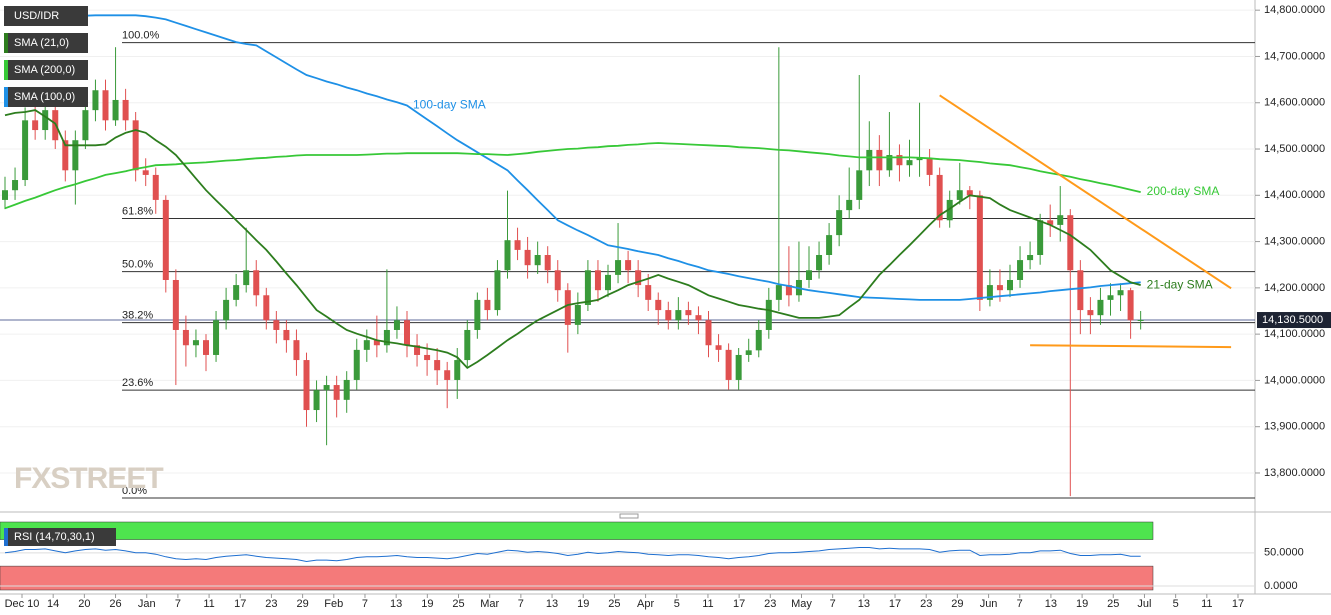 Image resolution: width=1331 pixels, height=615 pixels. I want to click on last-price-label: 14,130.5000, so click(1292, 320).